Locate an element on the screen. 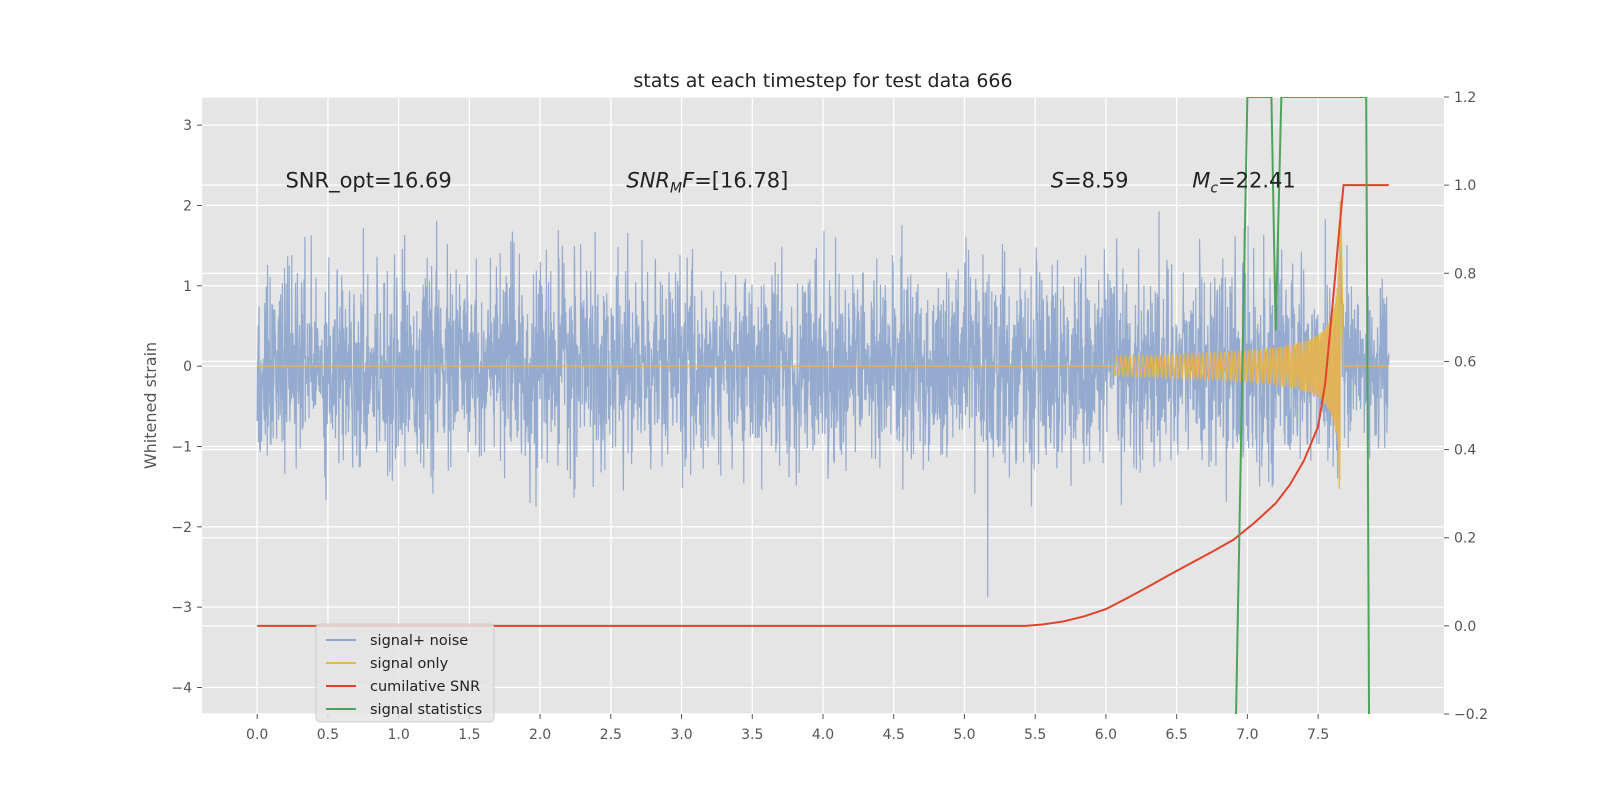 The width and height of the screenshot is (1600, 800). x-tick-label: 6.5 is located at coordinates (1177, 735).